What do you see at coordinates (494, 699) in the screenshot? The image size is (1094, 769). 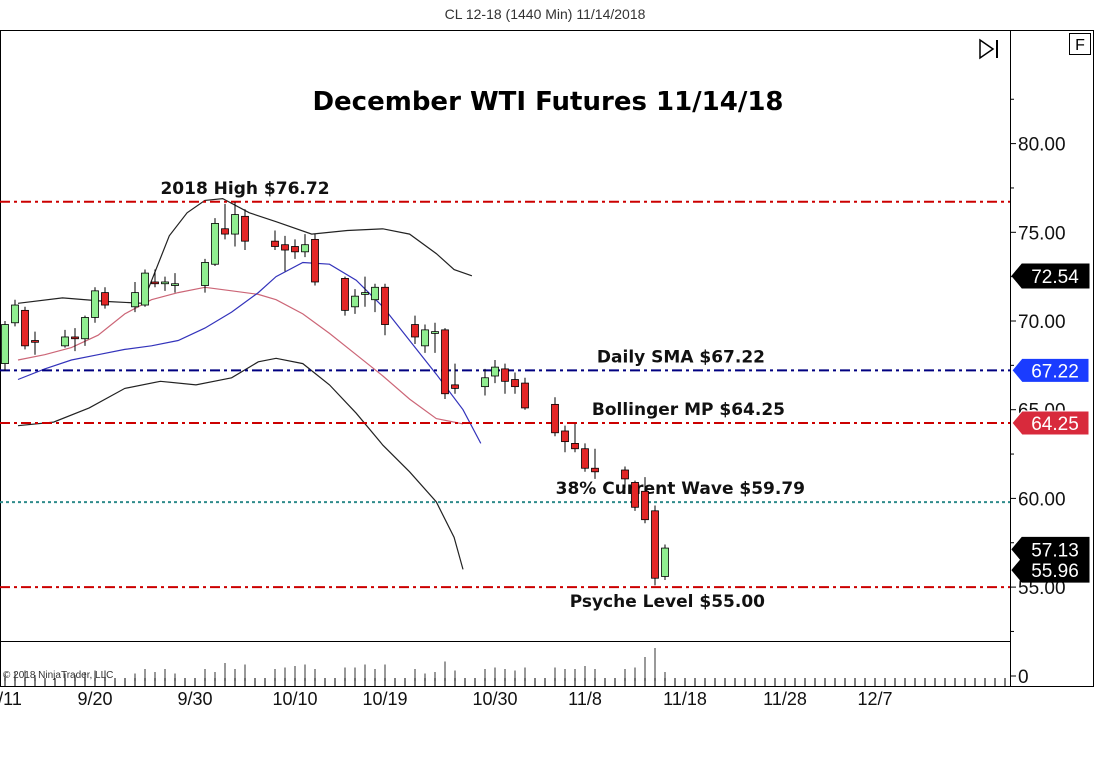 I see `x-tick-label: 10/30` at bounding box center [494, 699].